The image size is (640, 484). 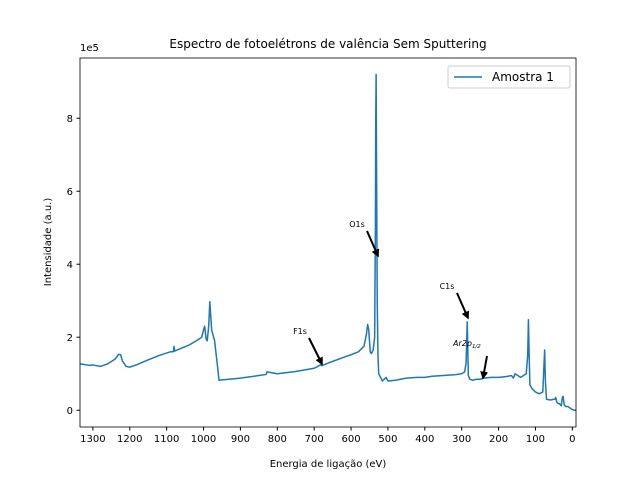 I want to click on y-tick-label: 0, so click(x=70, y=411).